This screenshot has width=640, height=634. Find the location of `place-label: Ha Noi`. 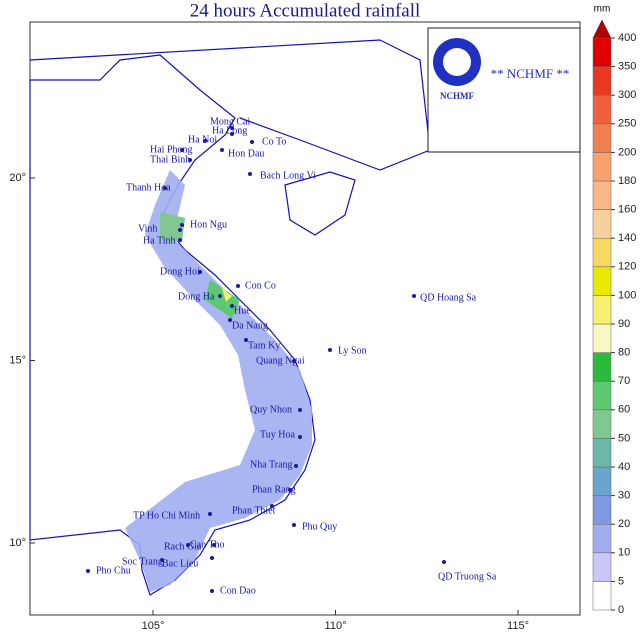

place-label: Ha Noi is located at coordinates (202, 139).